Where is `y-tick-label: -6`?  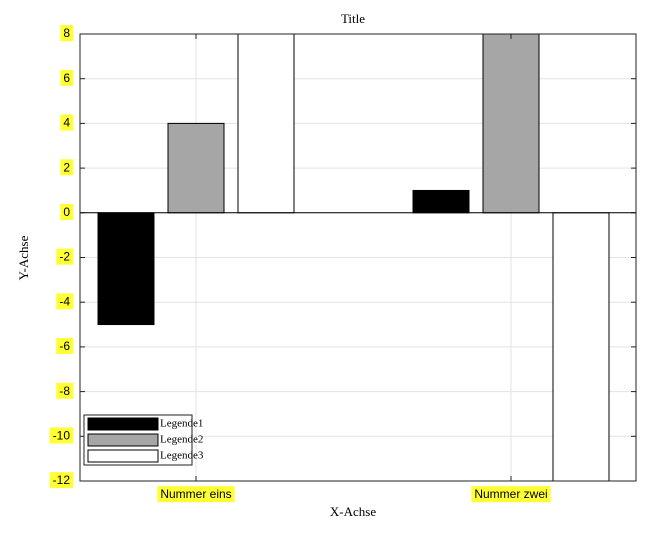 y-tick-label: -6 is located at coordinates (64, 346).